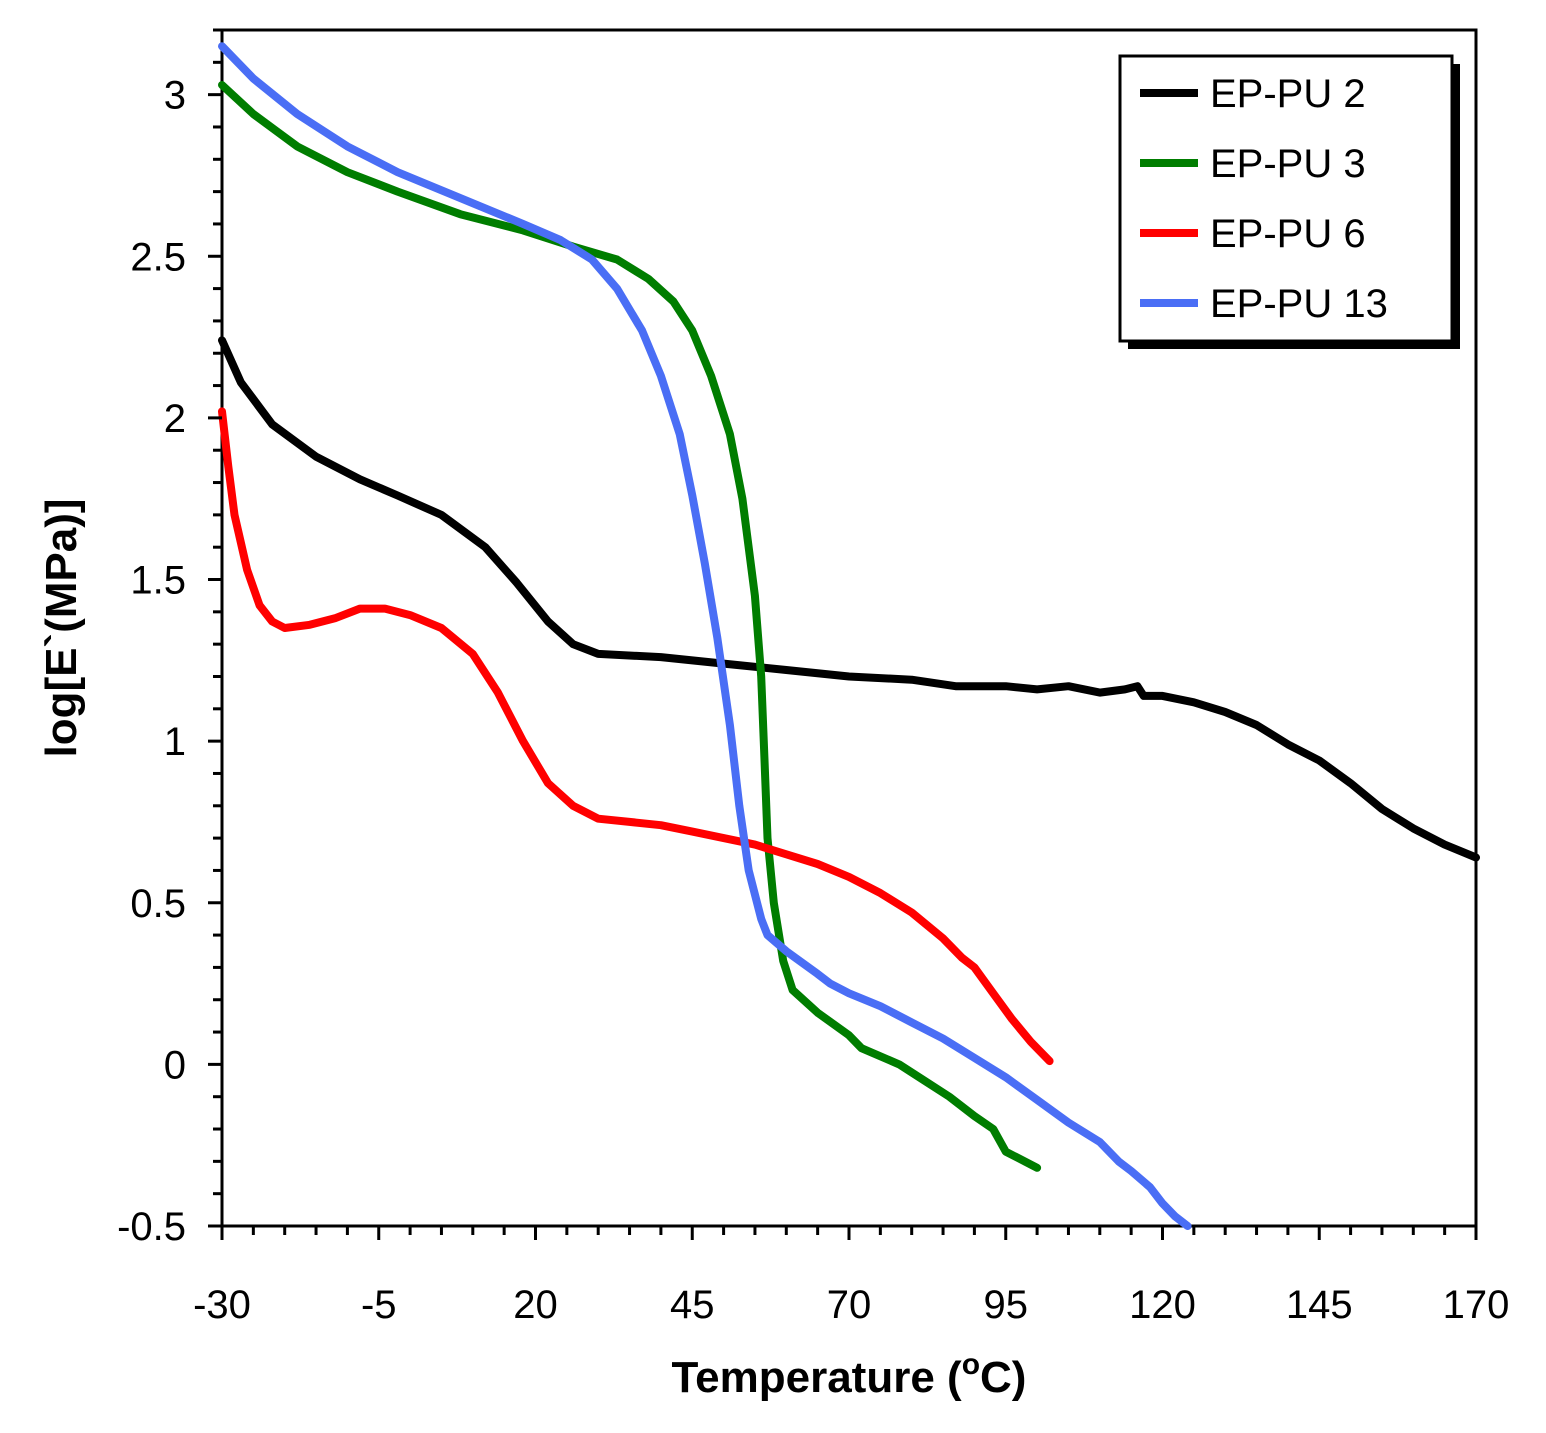 The width and height of the screenshot is (1546, 1433). Describe the element at coordinates (1003, 1377) in the screenshot. I see `x-axis-title-unit: C)` at that location.